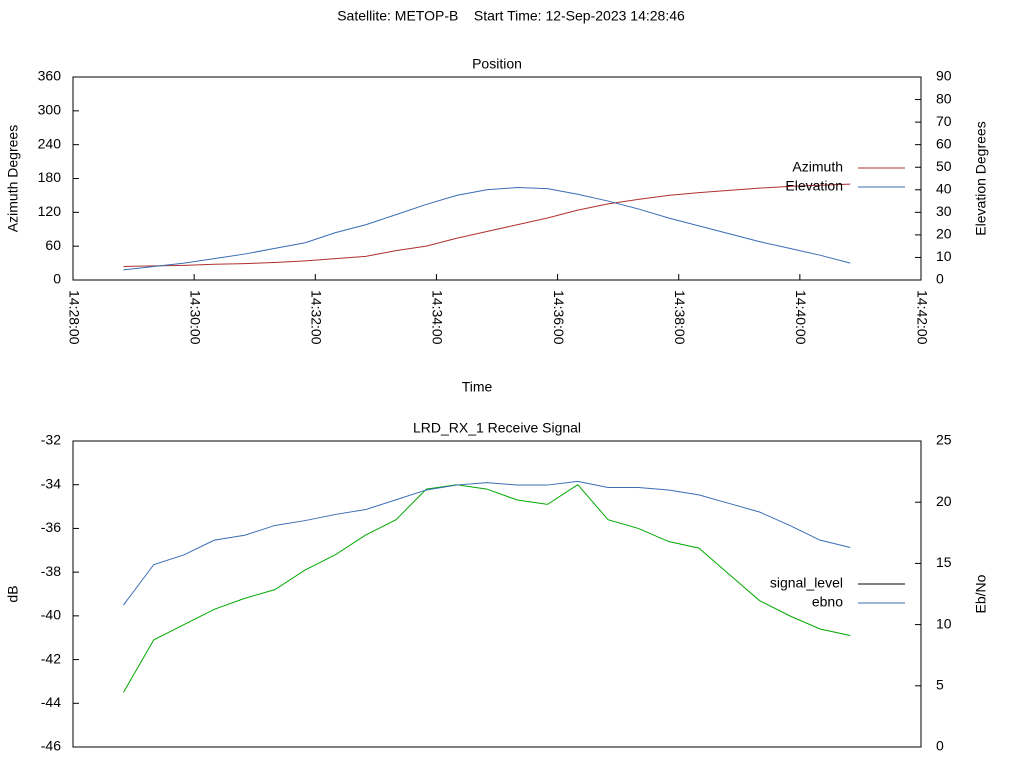 The height and width of the screenshot is (768, 1024). Describe the element at coordinates (13, 593) in the screenshot. I see `y-axis-label: dB` at that location.